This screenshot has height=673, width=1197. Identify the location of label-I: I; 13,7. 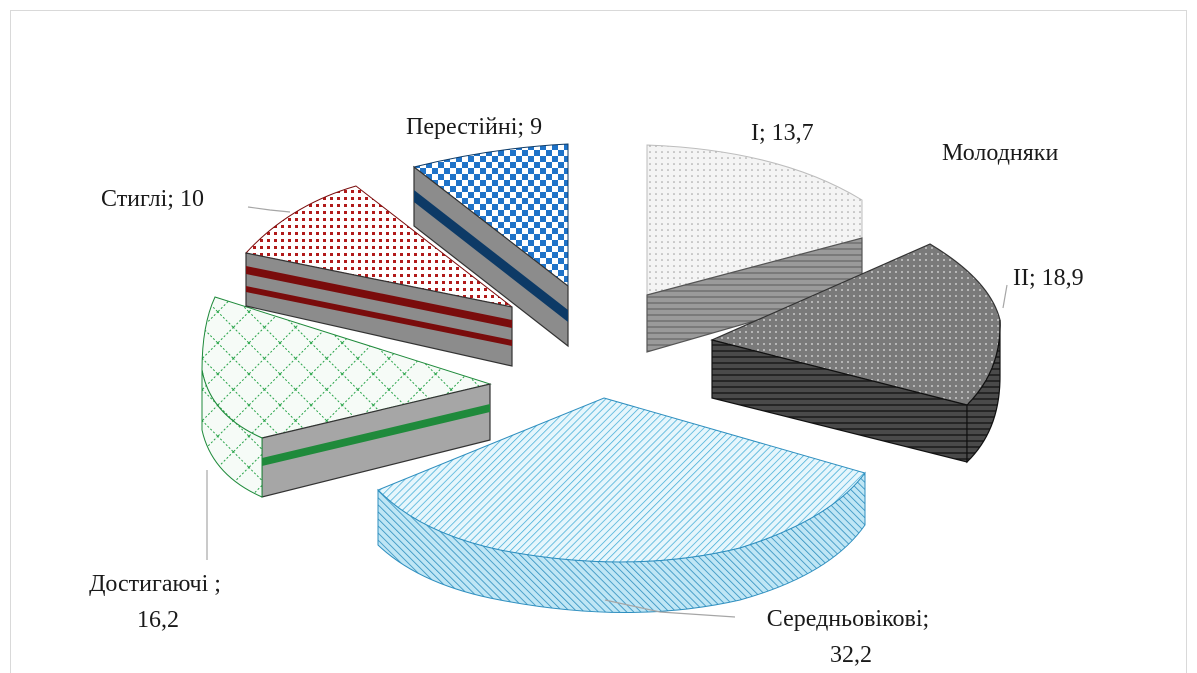
(782, 133).